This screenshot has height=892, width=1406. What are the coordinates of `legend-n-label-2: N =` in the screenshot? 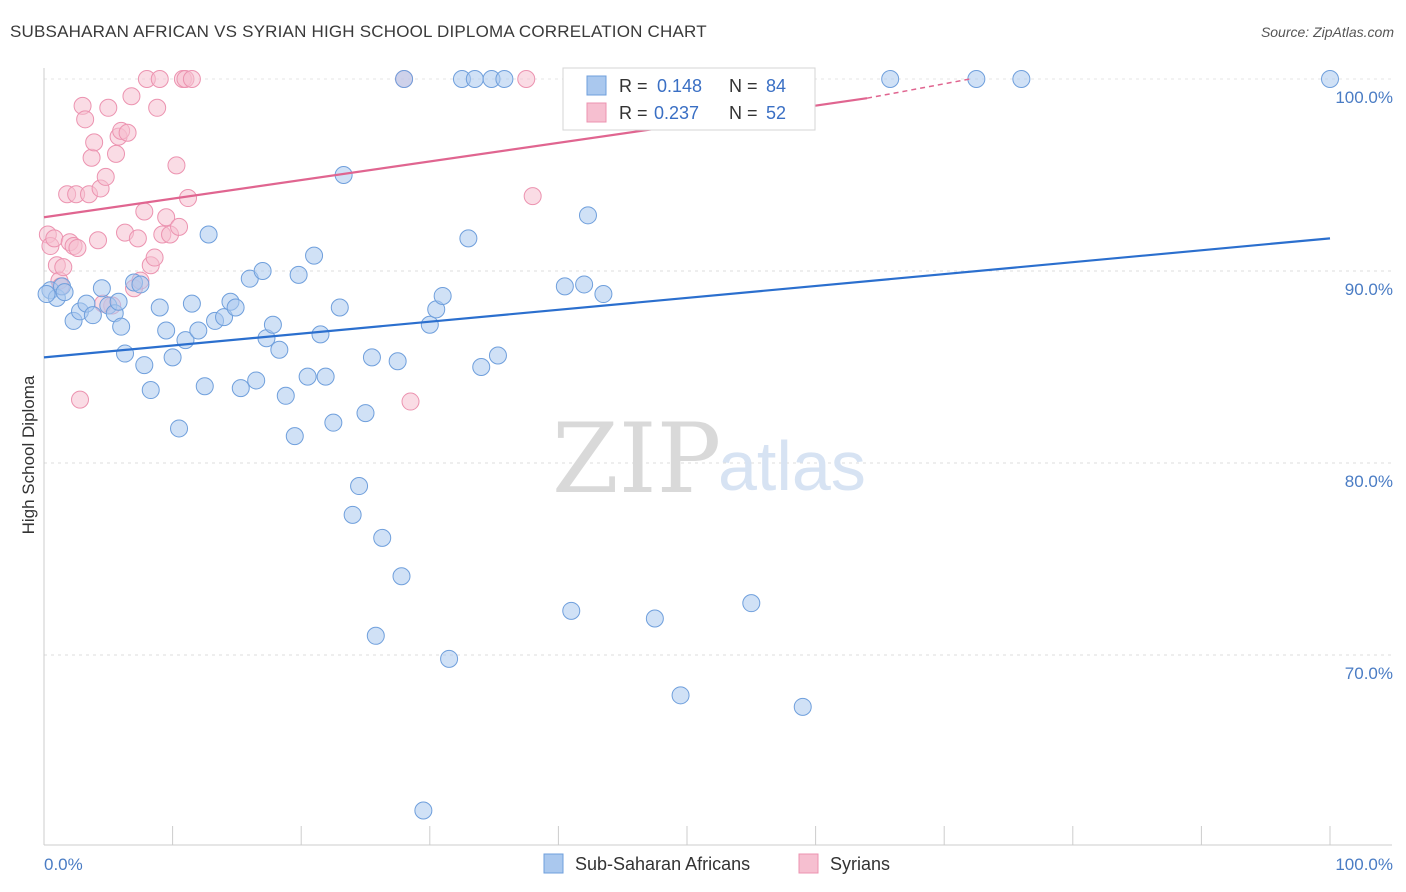 It's located at (743, 113).